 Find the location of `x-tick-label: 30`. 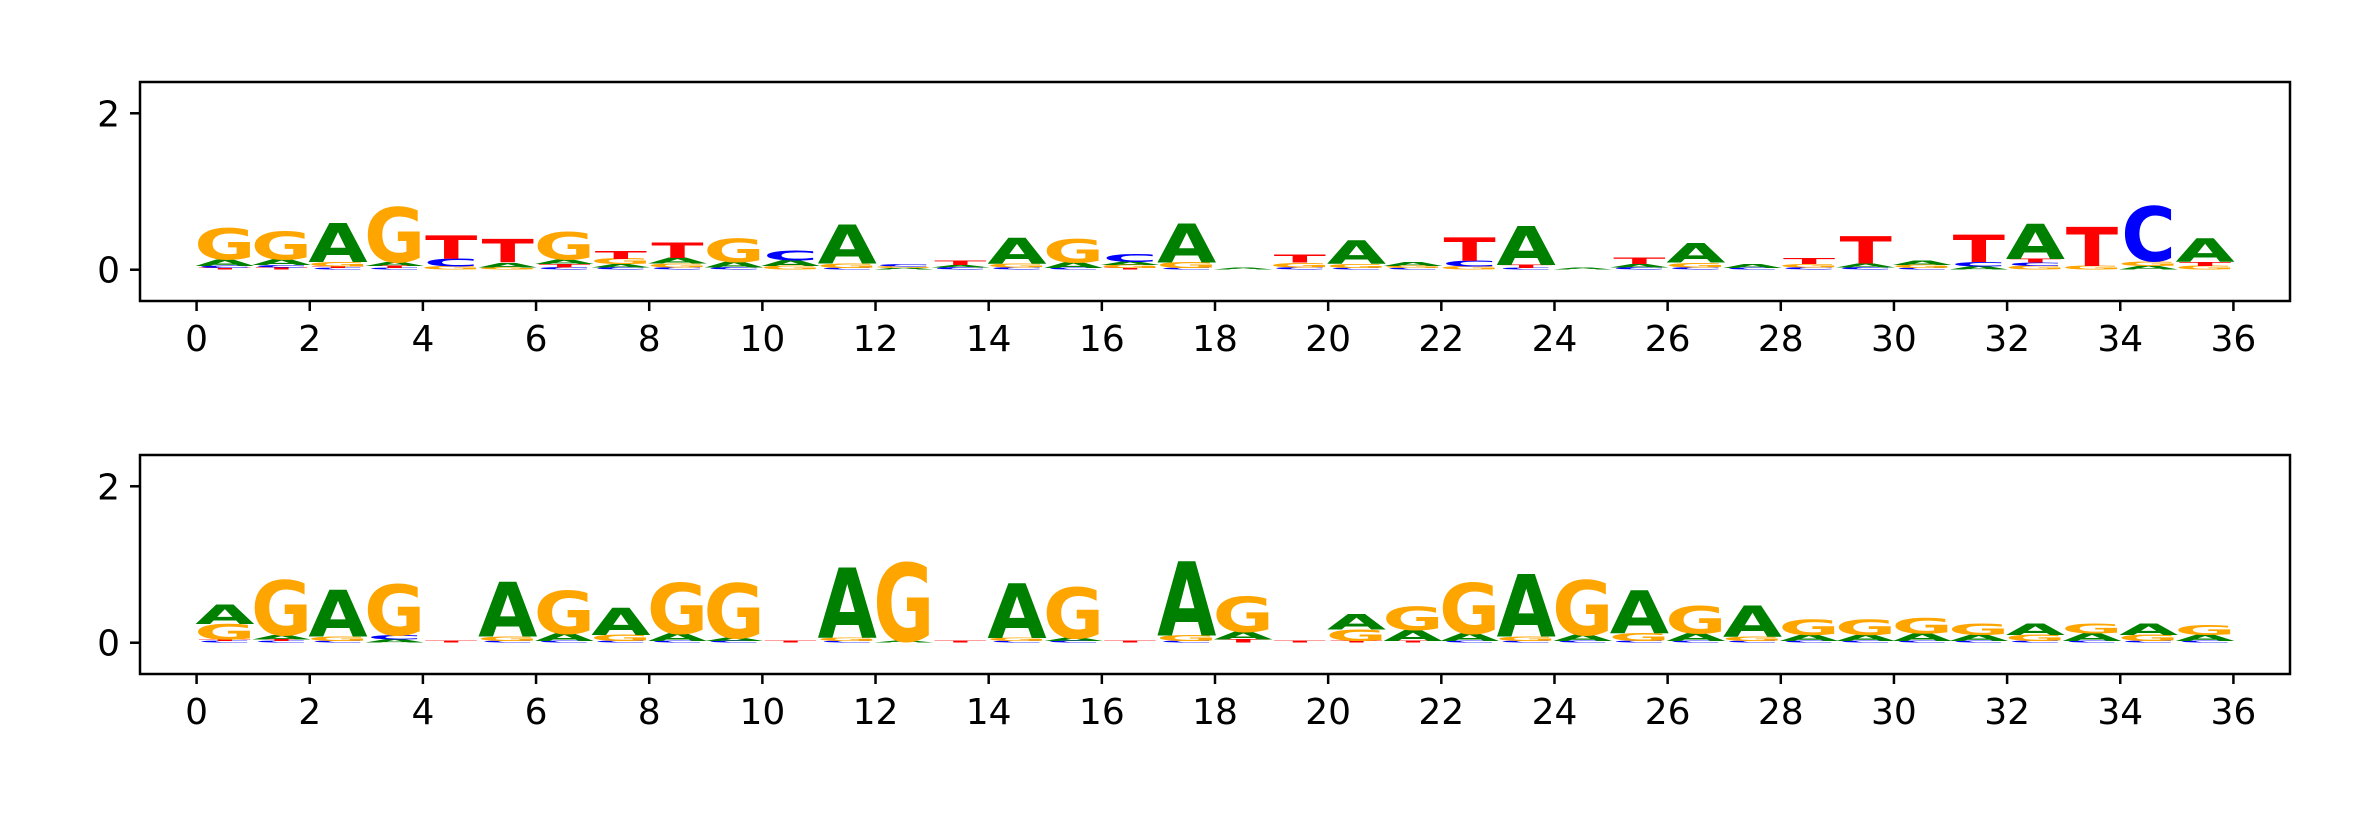

x-tick-label: 30 is located at coordinates (1894, 339).